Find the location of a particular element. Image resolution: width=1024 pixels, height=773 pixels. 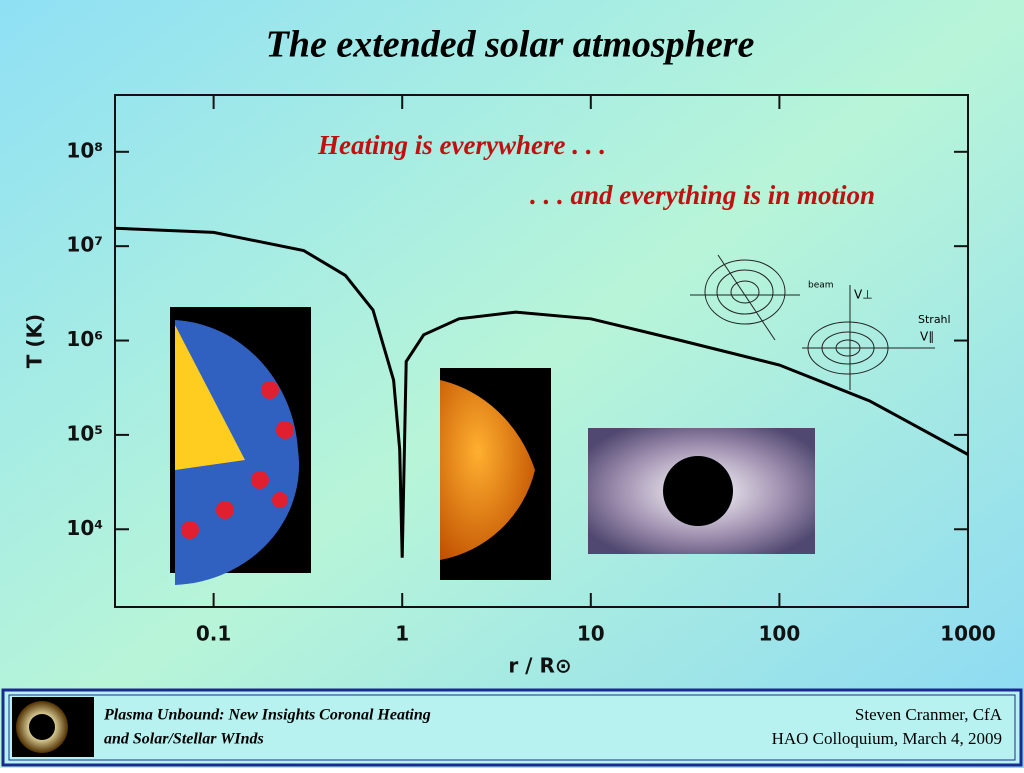

y-tick-label: 10⁴ is located at coordinates (84, 528).